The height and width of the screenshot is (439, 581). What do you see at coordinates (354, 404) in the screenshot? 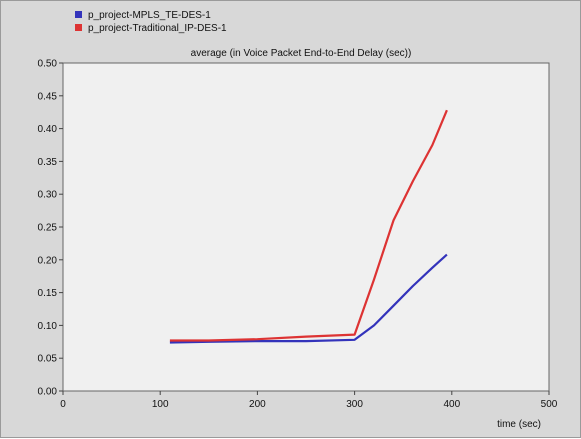
I see `x-tick-label: 300` at bounding box center [354, 404].